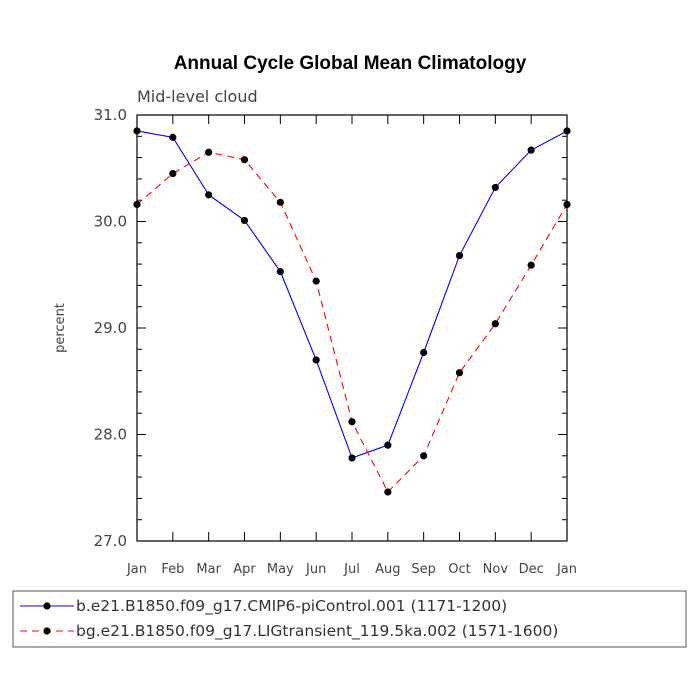 This screenshot has width=700, height=700. I want to click on chart-title: Annual Cycle Global Mean Climatology, so click(350, 63).